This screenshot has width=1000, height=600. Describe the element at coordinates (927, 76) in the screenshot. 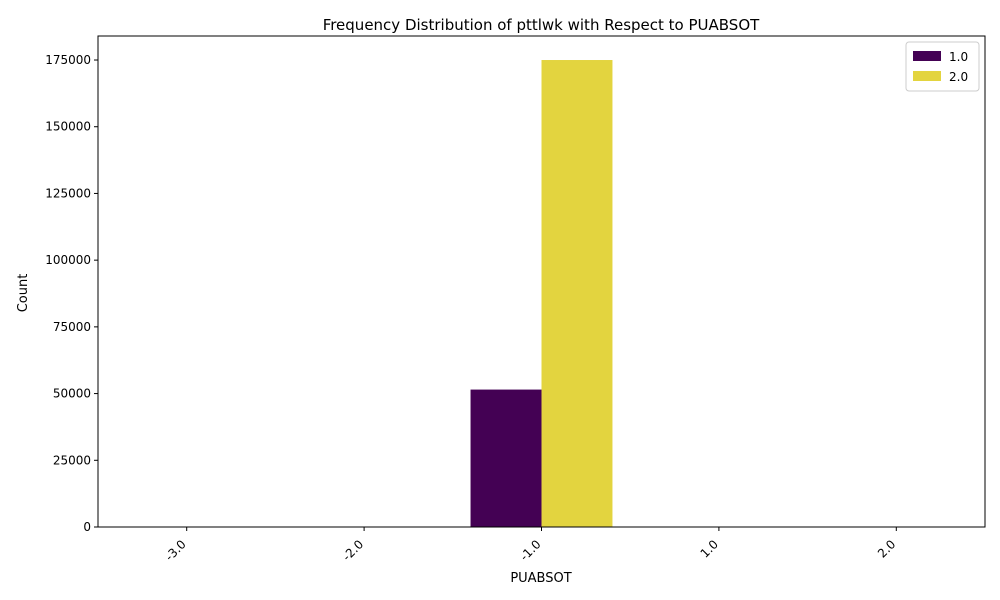

I see `legend-swatch-2.0` at that location.